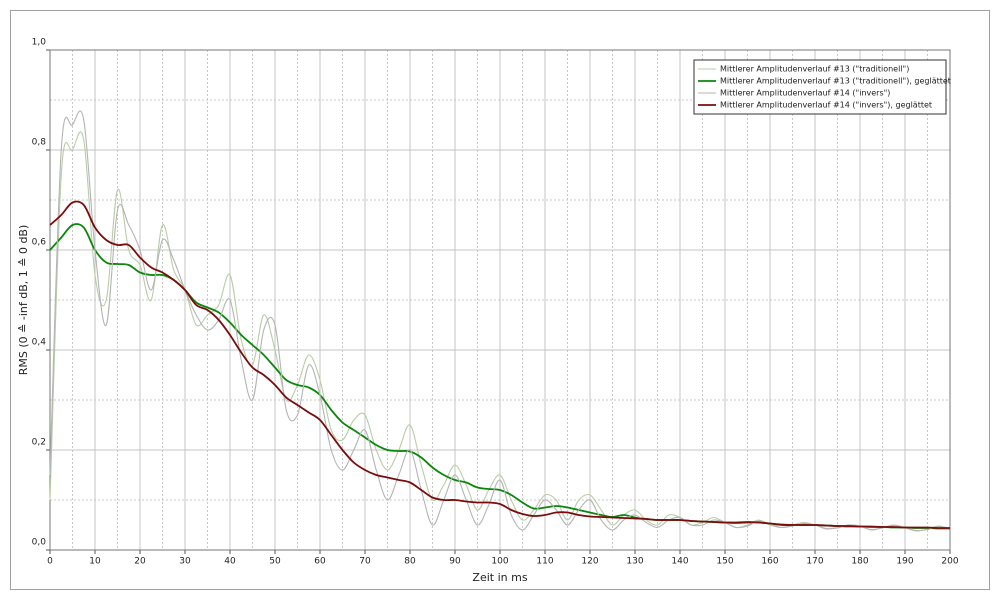 This screenshot has height=600, width=1000. What do you see at coordinates (50, 562) in the screenshot?
I see `x-tick-label: 0` at bounding box center [50, 562].